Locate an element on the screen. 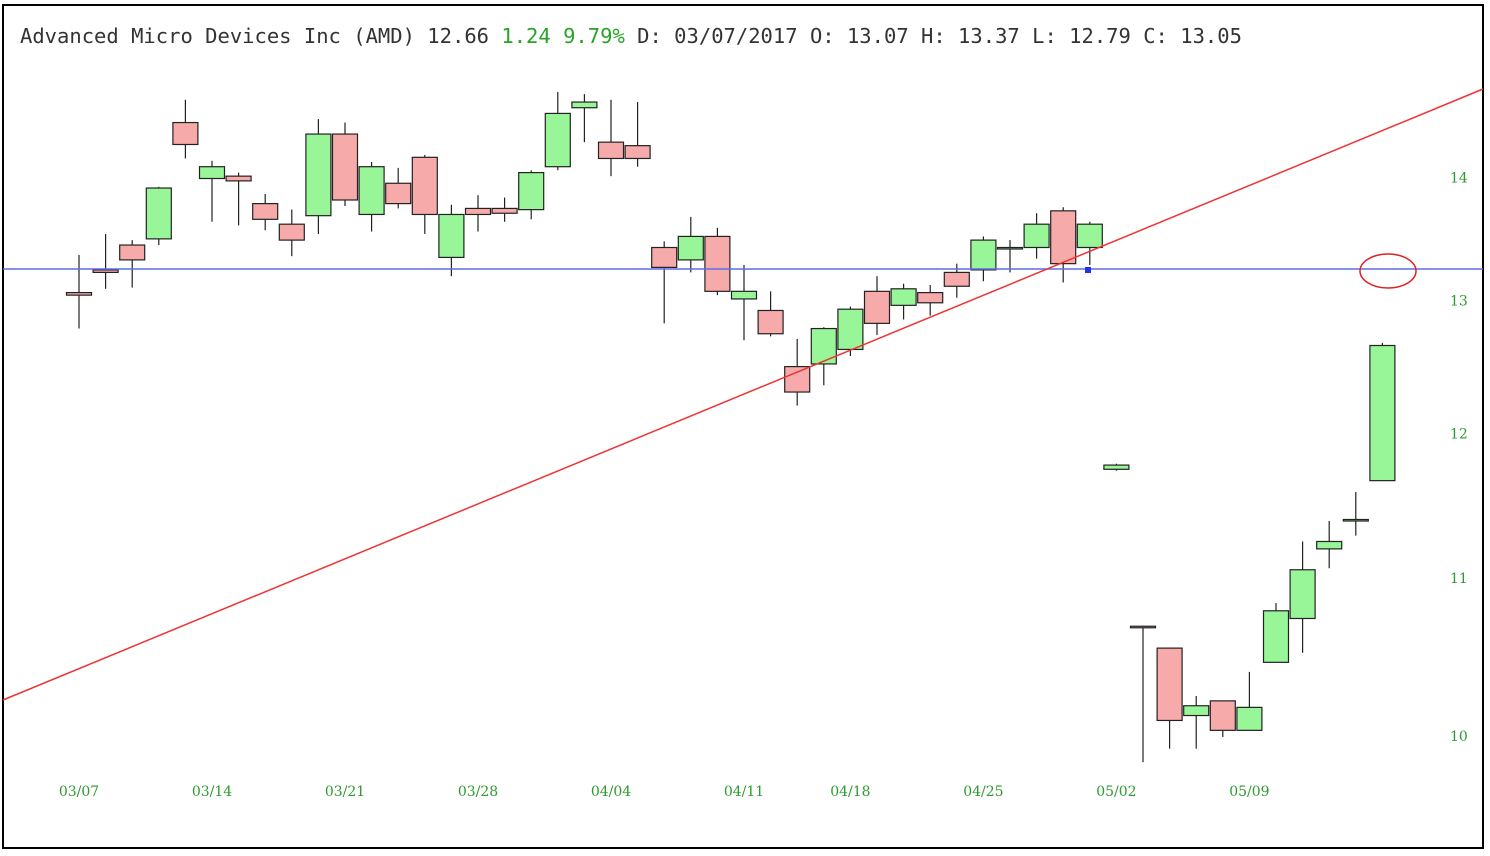 The image size is (1490, 856). name: Advanced Micro Devices Inc (AMD) is located at coordinates (217, 36).